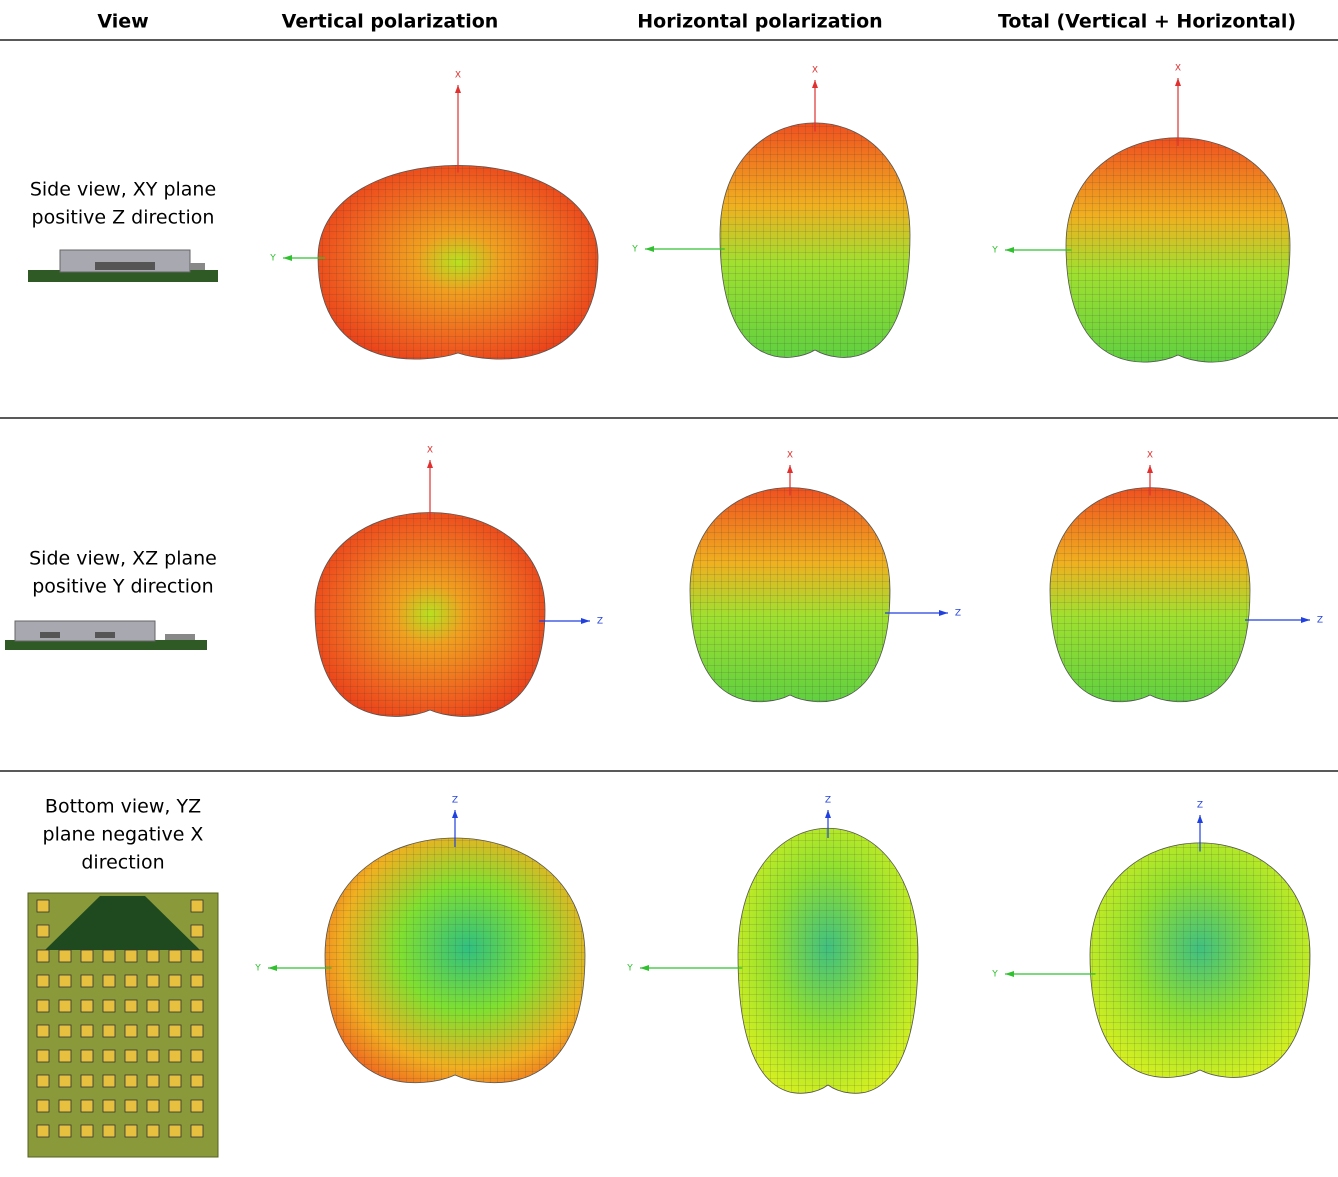 Image resolution: width=1338 pixels, height=1177 pixels. Describe the element at coordinates (123, 807) in the screenshot. I see `row-label: Bottom view, YZ` at that location.